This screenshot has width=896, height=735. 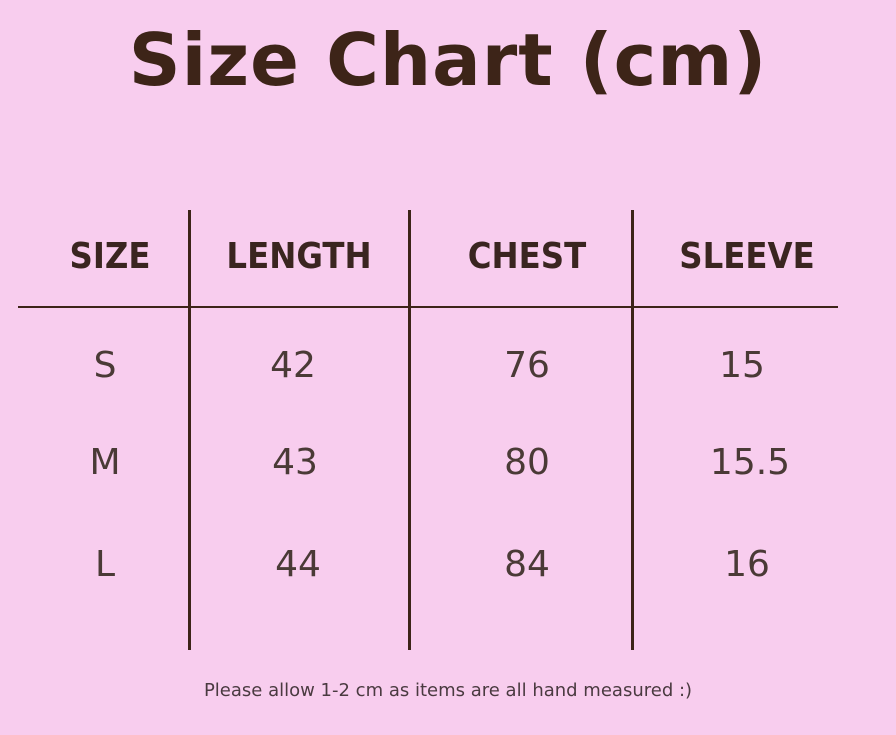 What do you see at coordinates (110, 256) in the screenshot?
I see `header-size: SIZE` at bounding box center [110, 256].